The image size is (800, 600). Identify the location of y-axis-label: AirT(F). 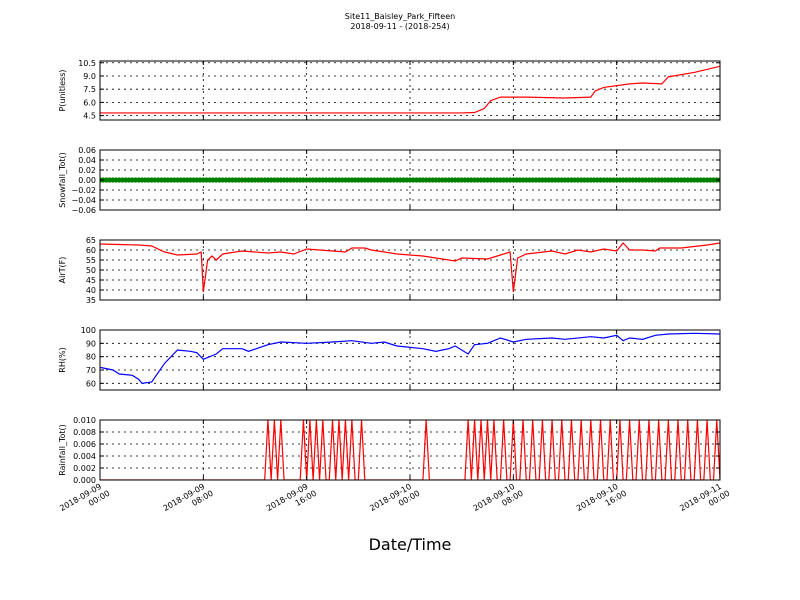
(62, 270).